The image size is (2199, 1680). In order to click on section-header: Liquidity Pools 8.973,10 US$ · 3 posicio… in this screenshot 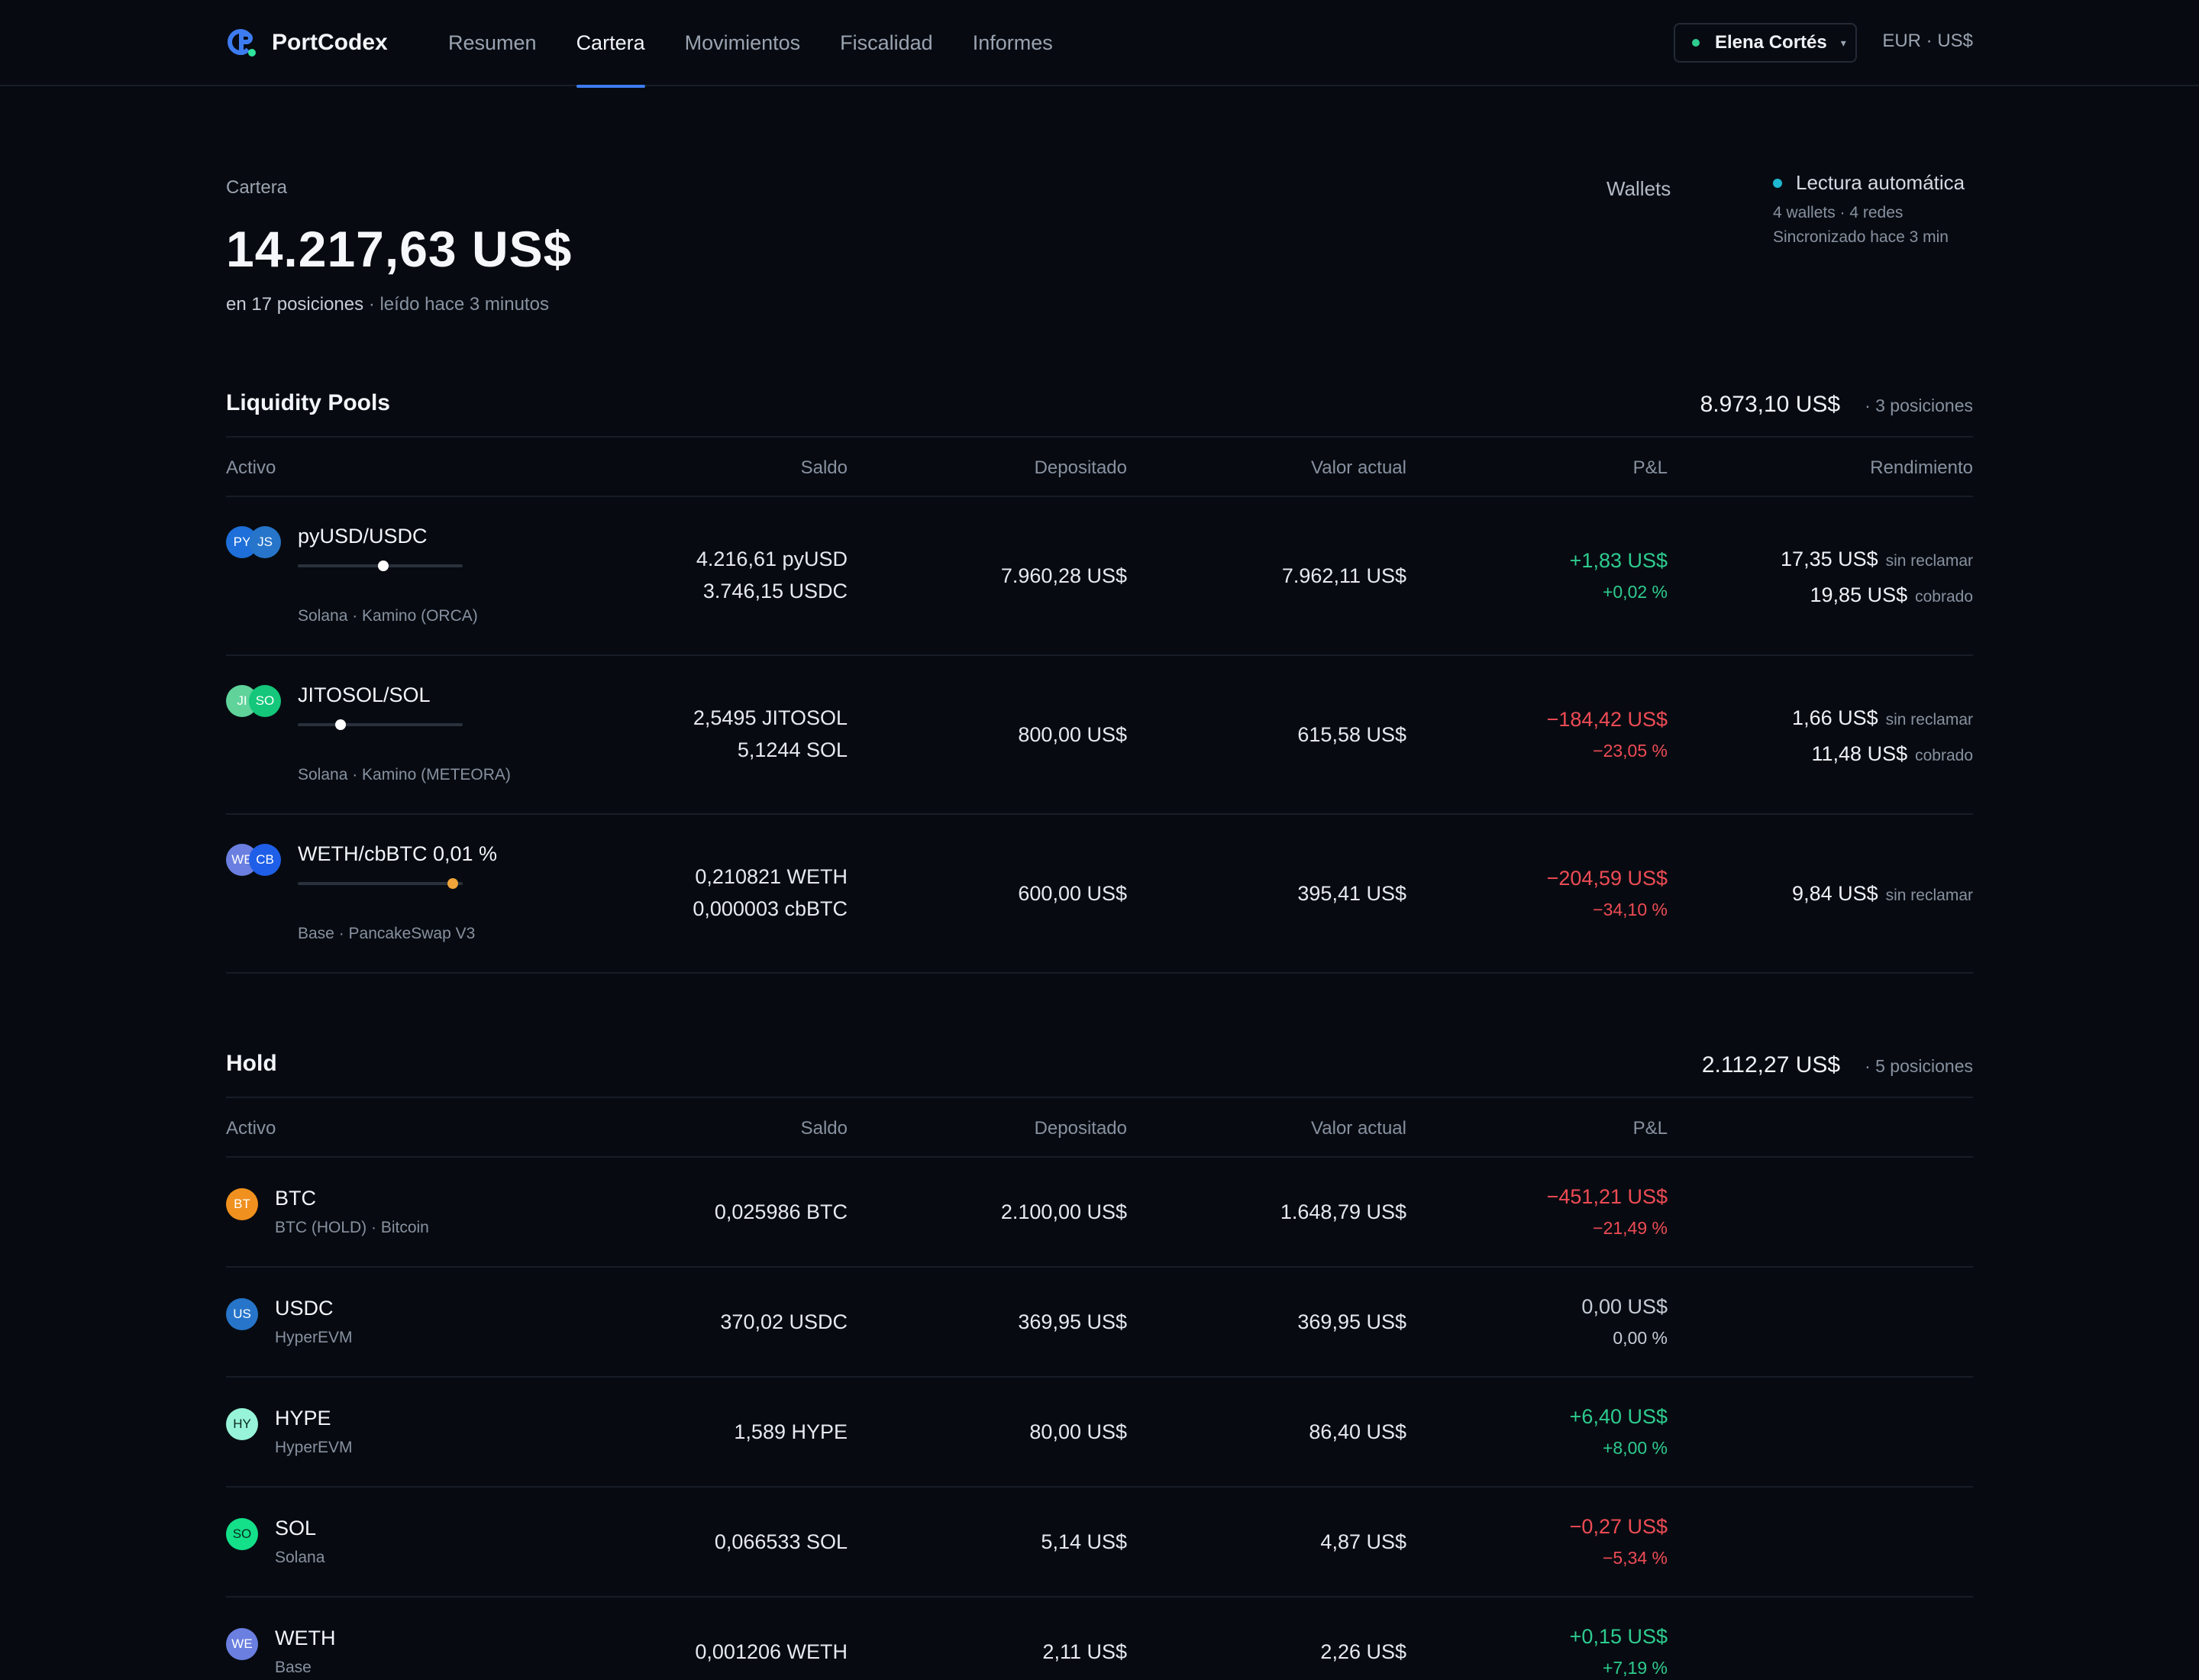, I will do `click(1100, 407)`.